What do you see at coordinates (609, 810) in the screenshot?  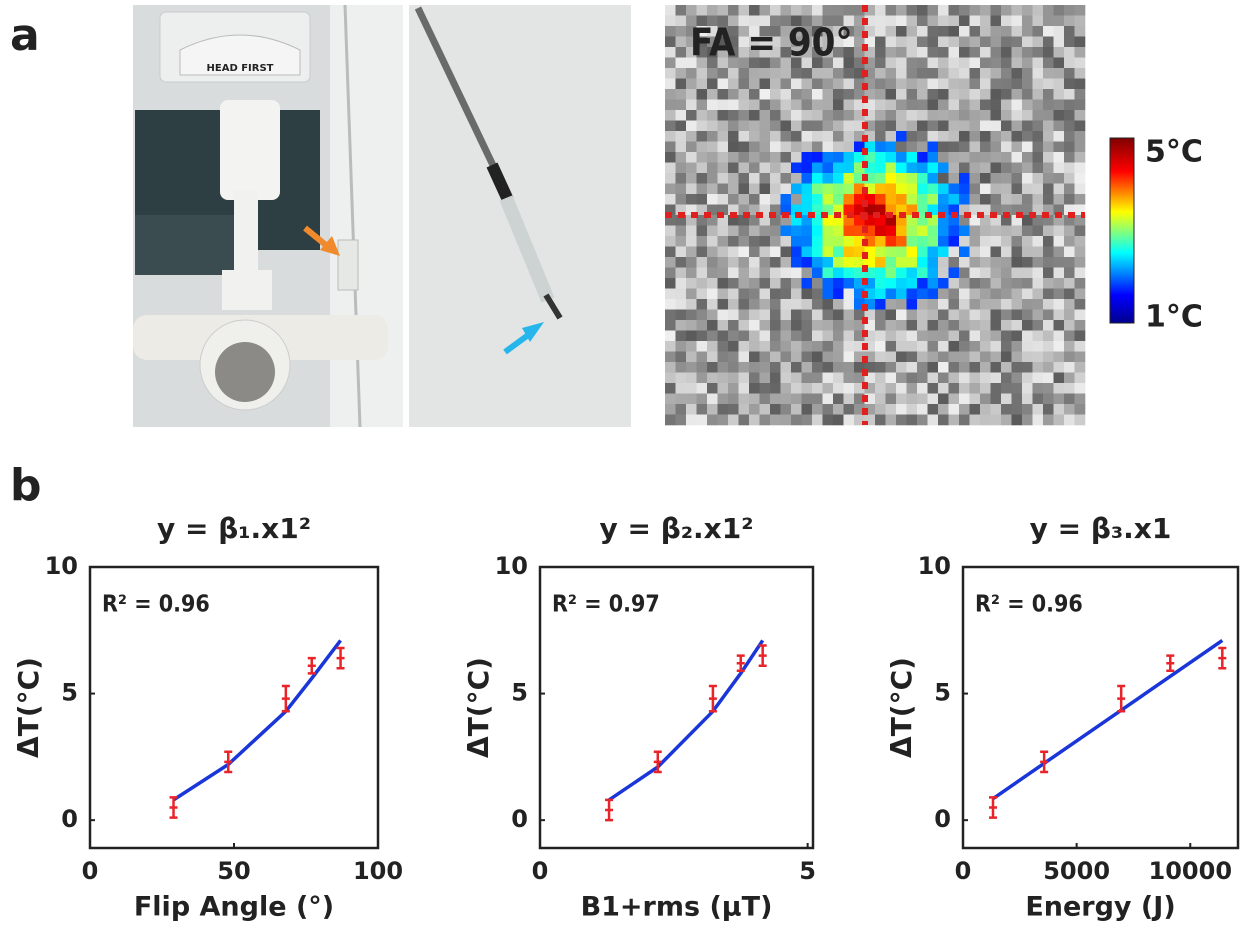 I see `error-bar` at bounding box center [609, 810].